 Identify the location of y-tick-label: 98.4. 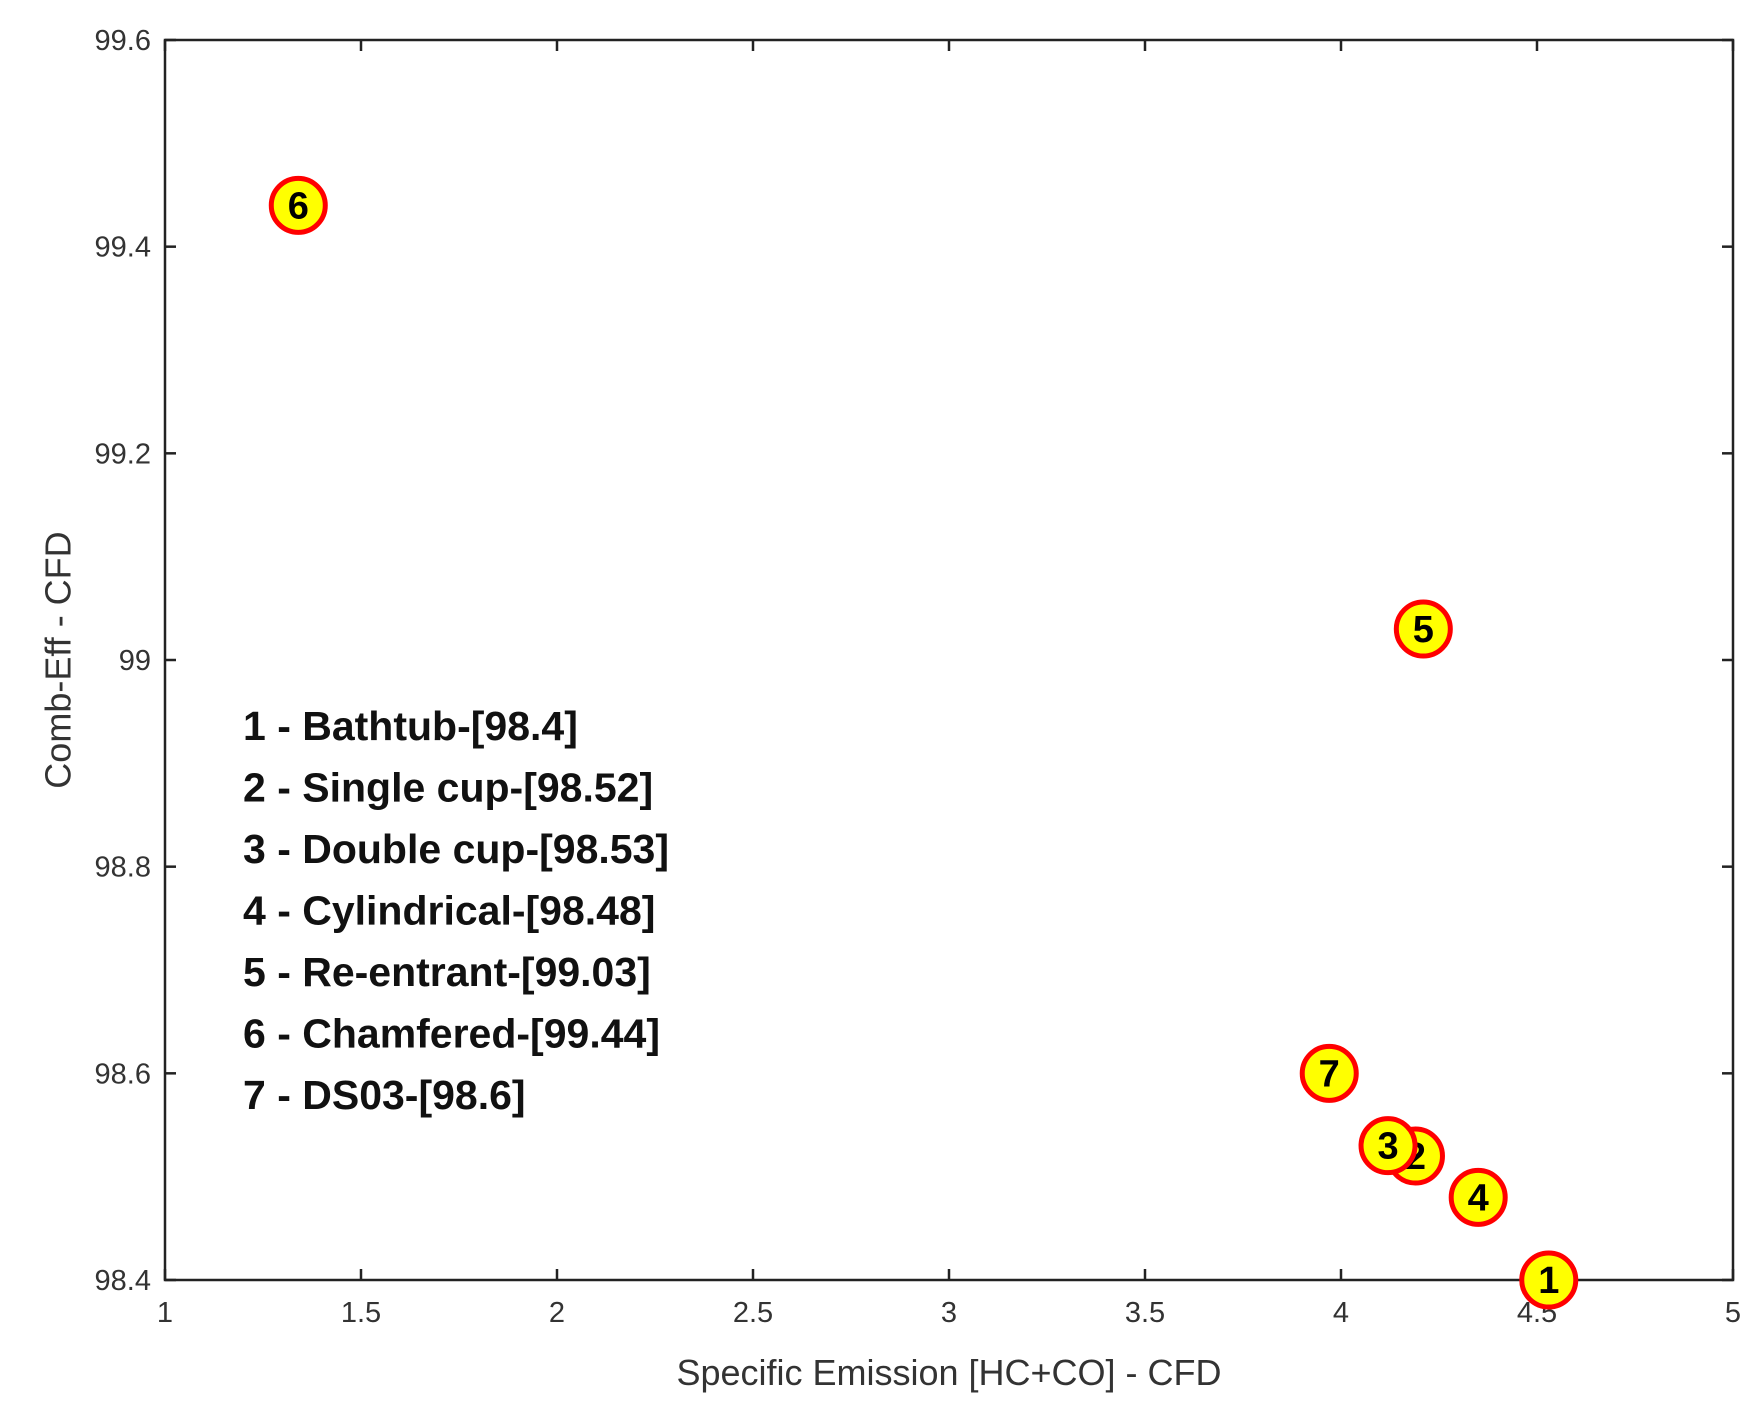
(123, 1281).